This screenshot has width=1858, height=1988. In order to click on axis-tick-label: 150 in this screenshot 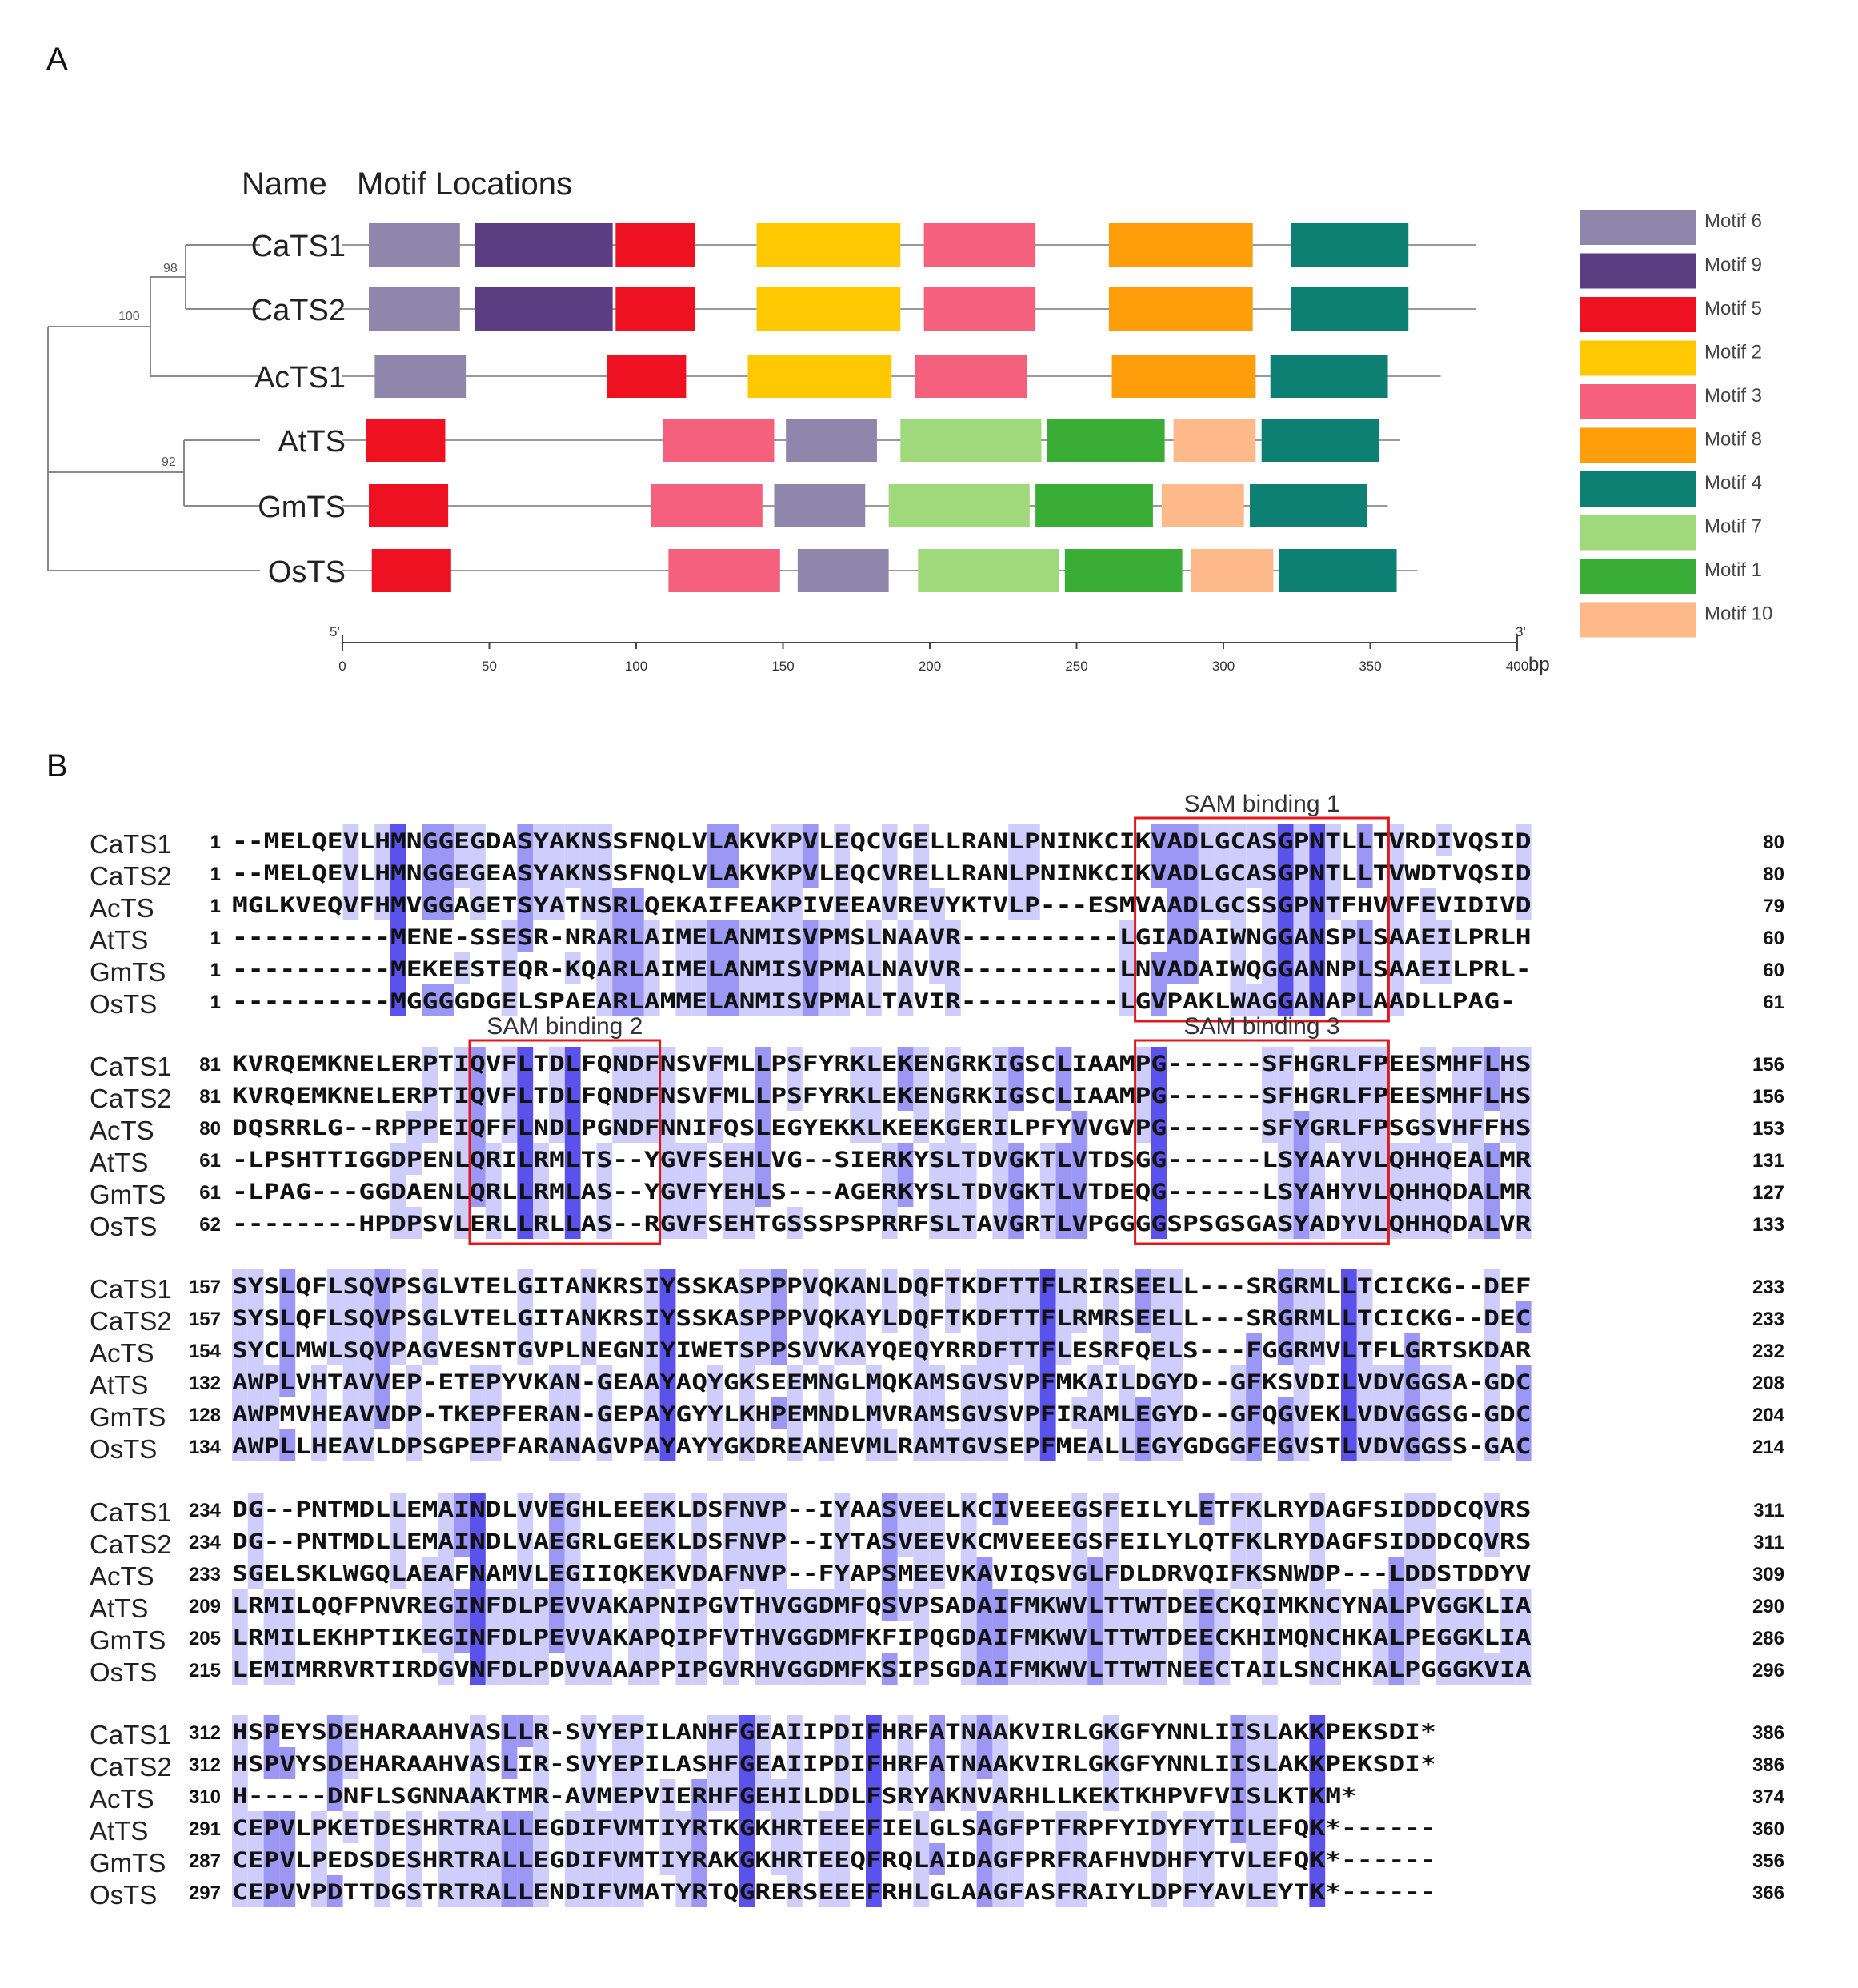, I will do `click(782, 666)`.